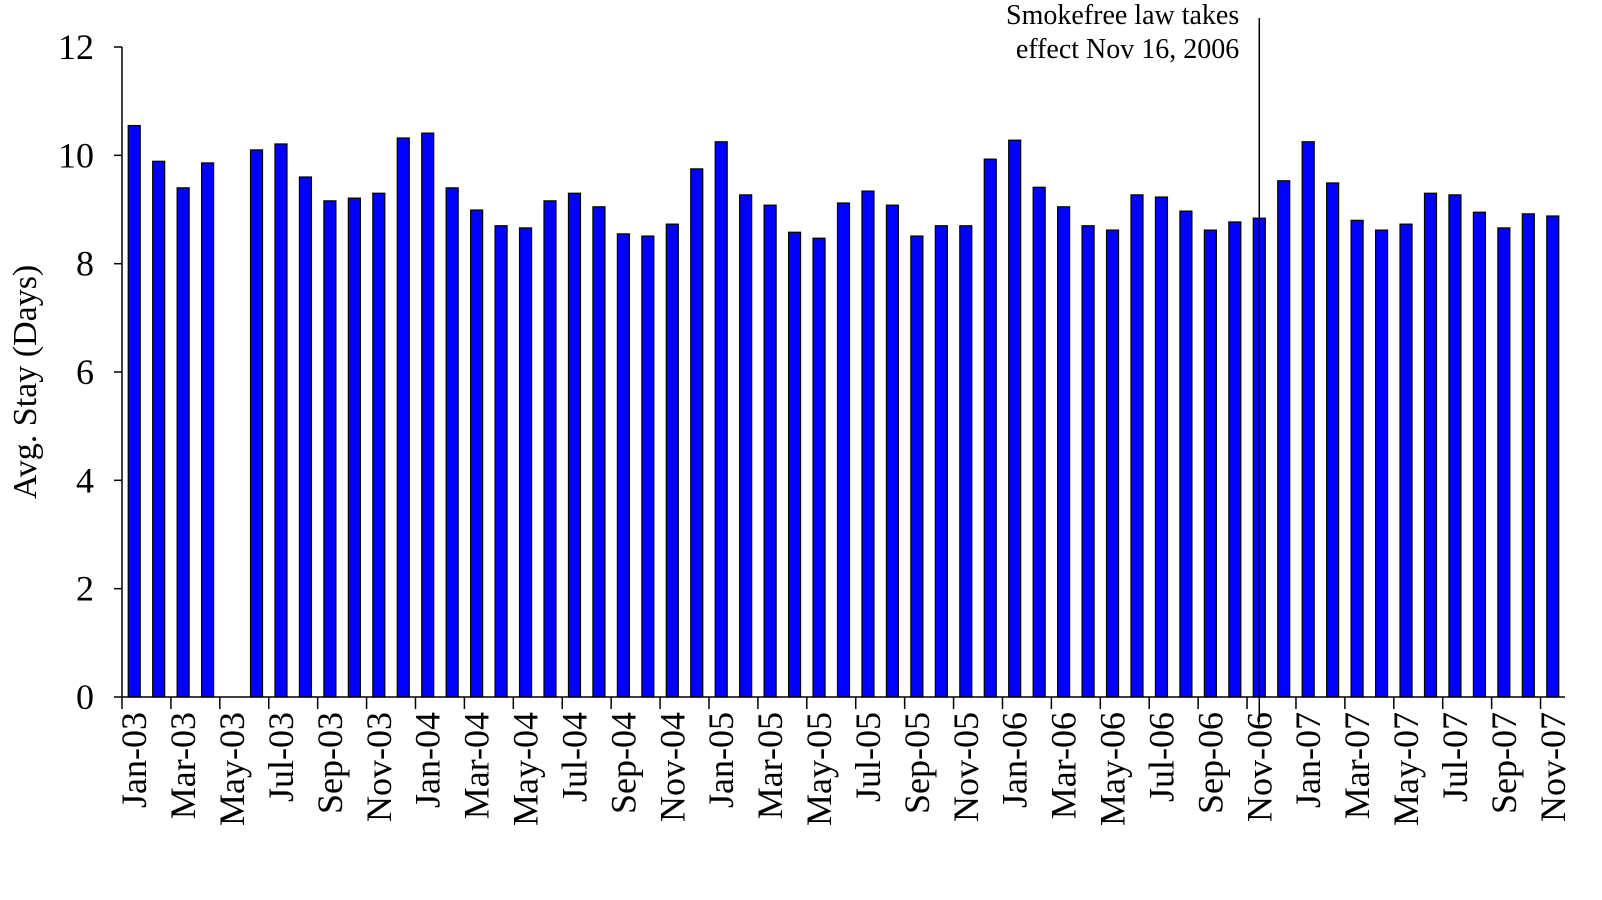 This screenshot has height=900, width=1602. What do you see at coordinates (1064, 765) in the screenshot?
I see `x-tick-label: Mar-06` at bounding box center [1064, 765].